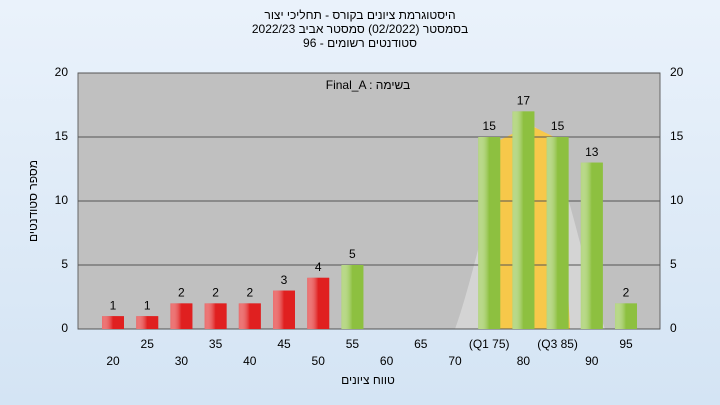  Describe the element at coordinates (319, 361) in the screenshot. I see `x-tick-label: 50` at that location.